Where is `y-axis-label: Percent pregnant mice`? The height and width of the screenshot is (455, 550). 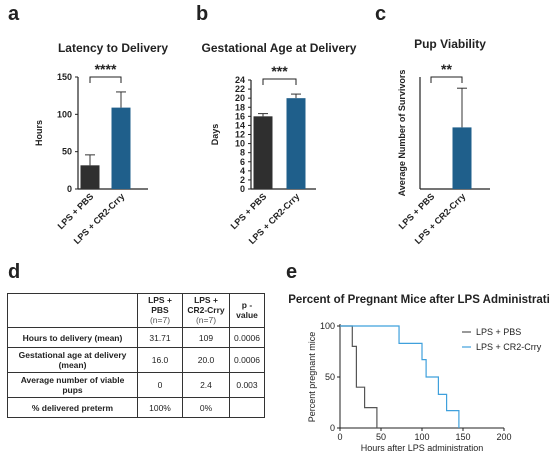
y-axis-label: Percent pregnant mice is located at coordinates (312, 377).